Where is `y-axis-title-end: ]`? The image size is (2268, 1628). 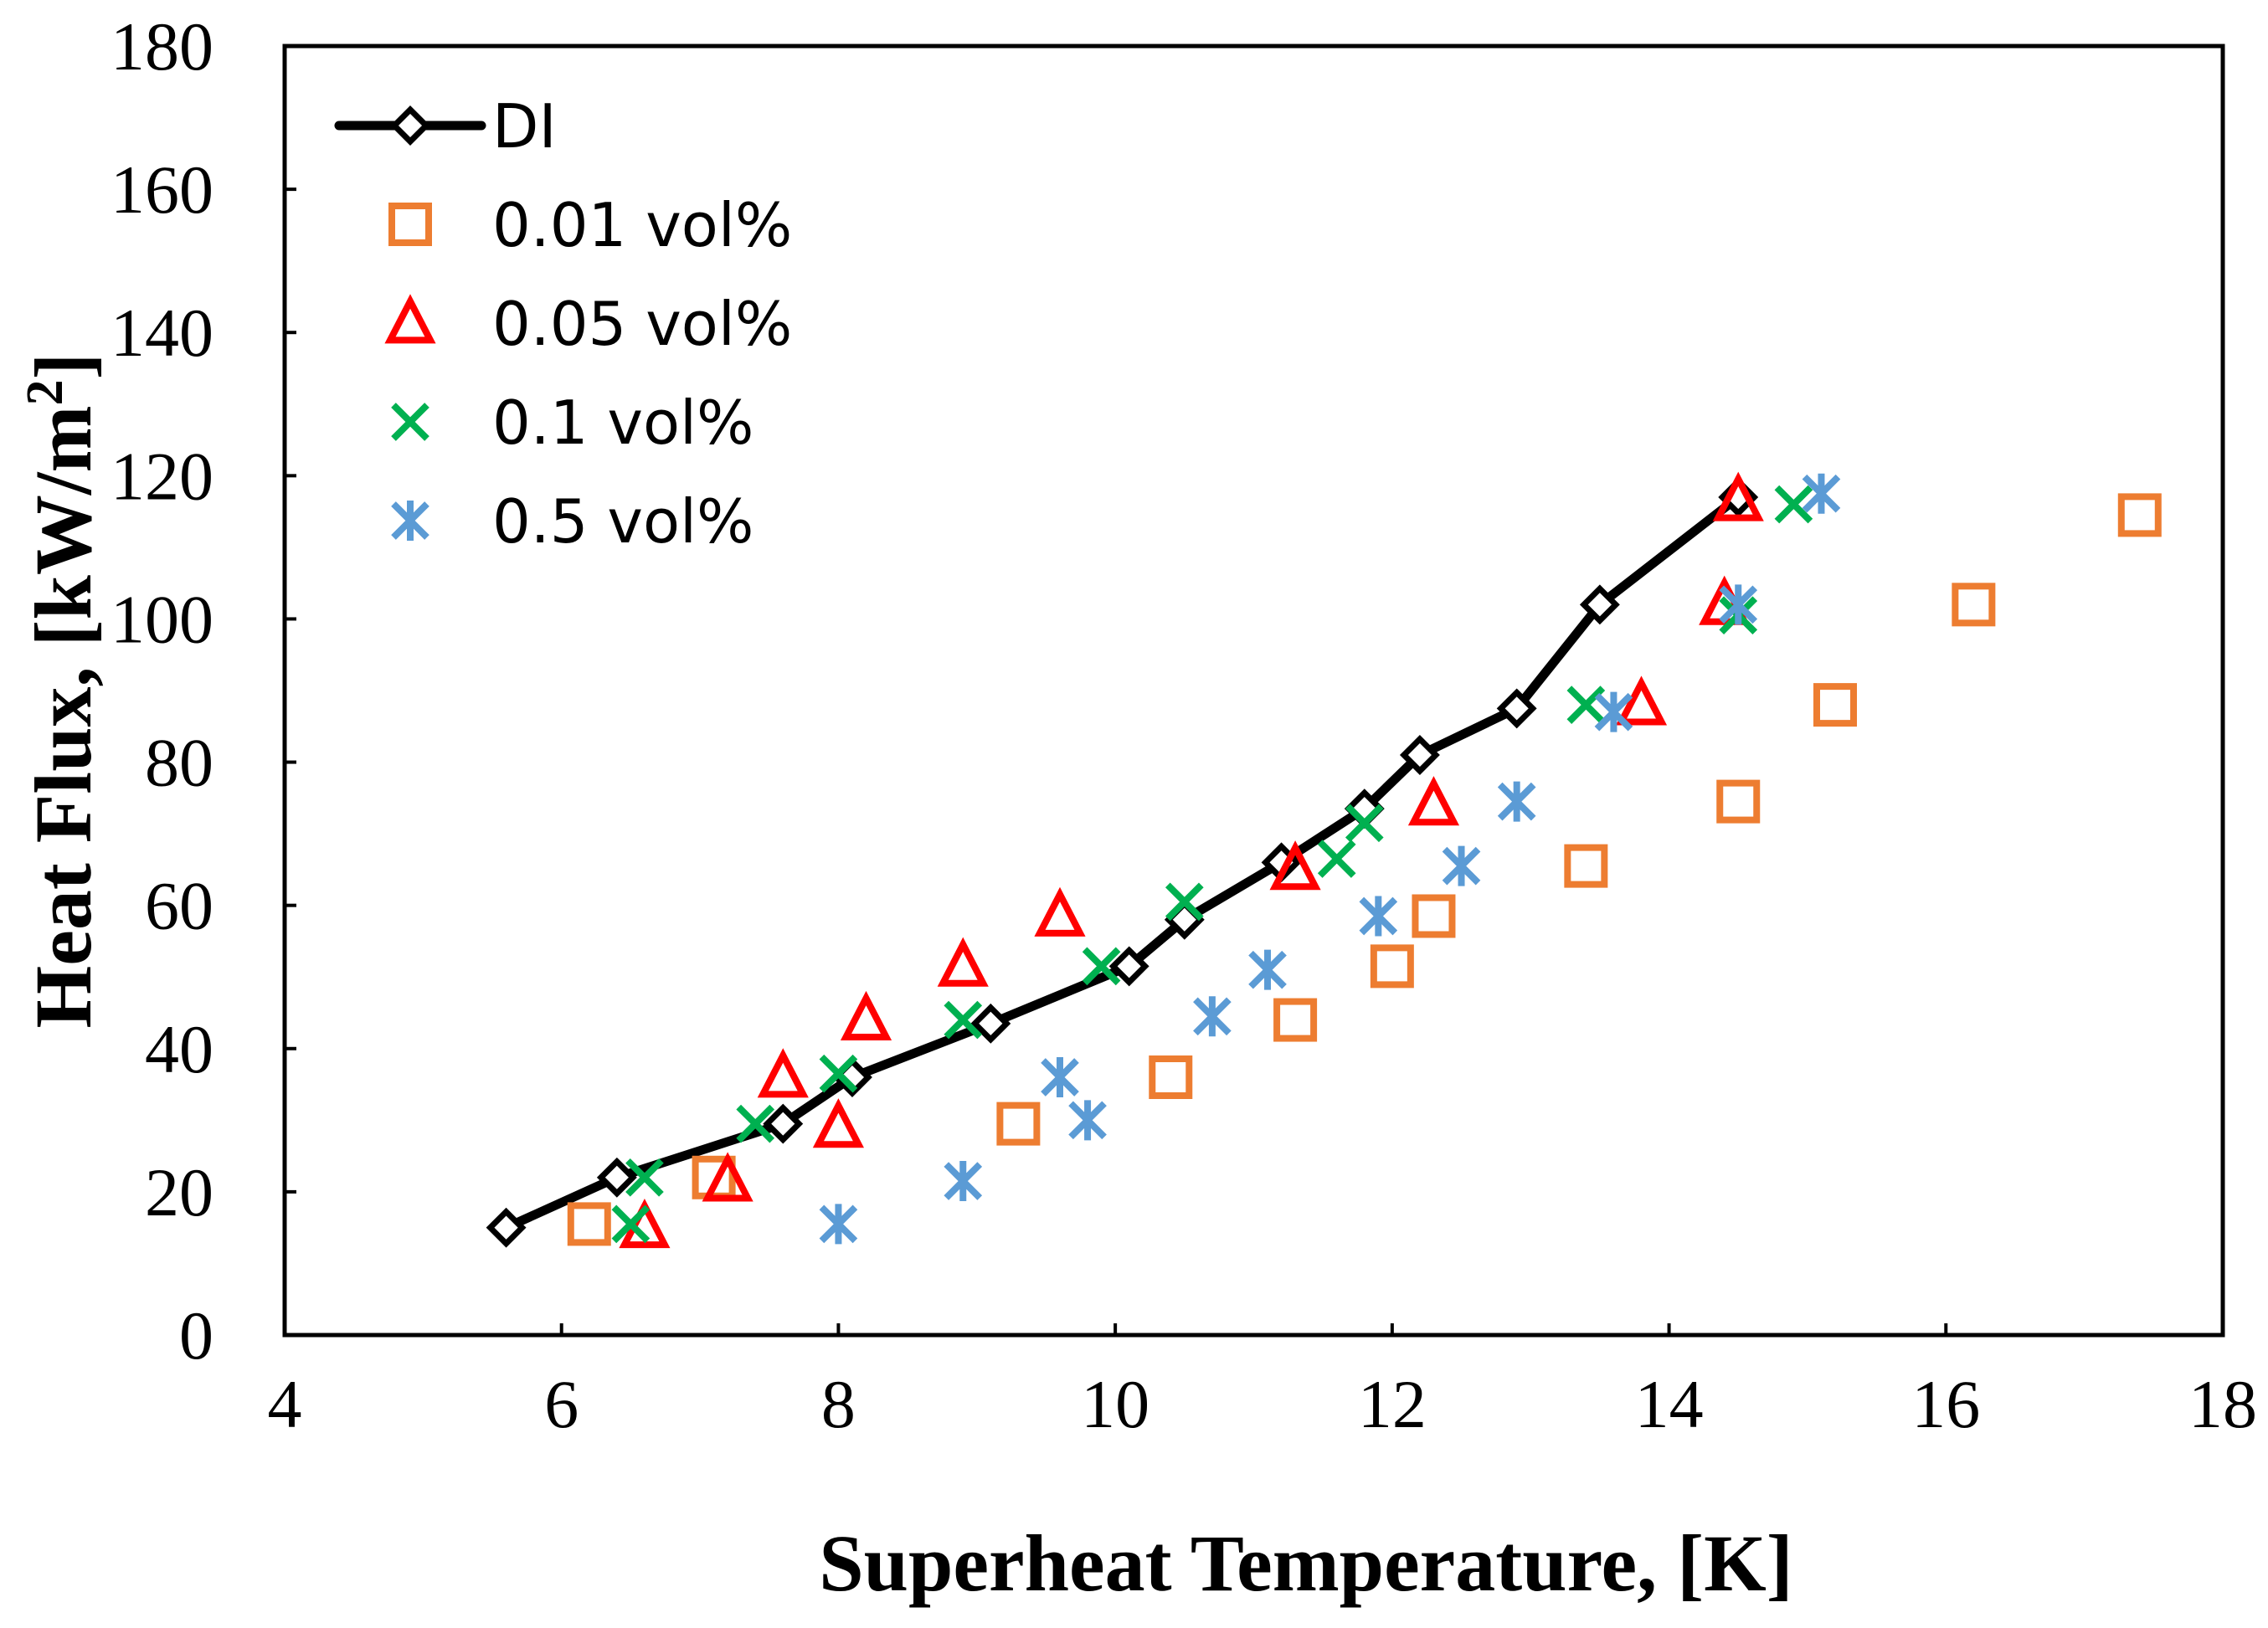 y-axis-title-end: ] is located at coordinates (63, 366).